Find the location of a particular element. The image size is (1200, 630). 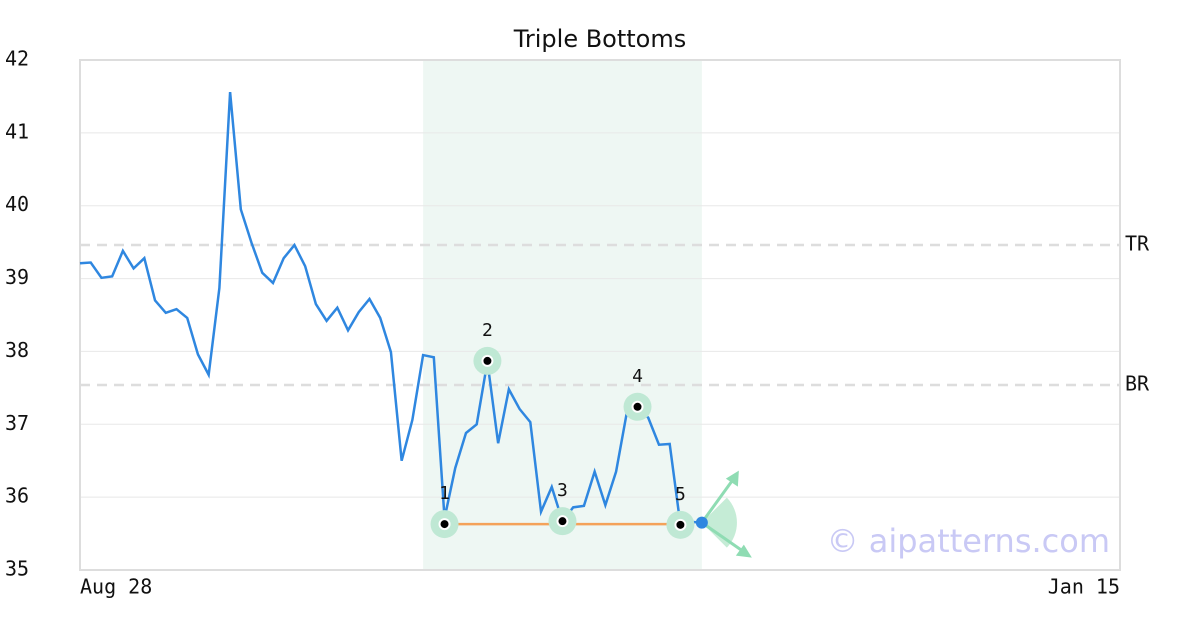

point-label: 2 is located at coordinates (487, 330).